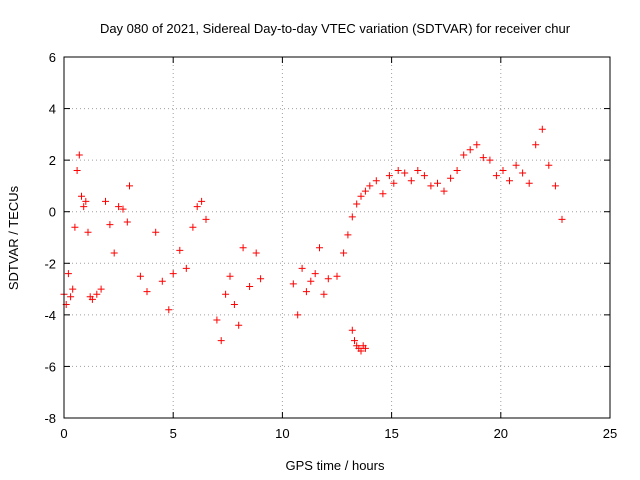  What do you see at coordinates (50, 315) in the screenshot?
I see `y-tick-label: -4` at bounding box center [50, 315].